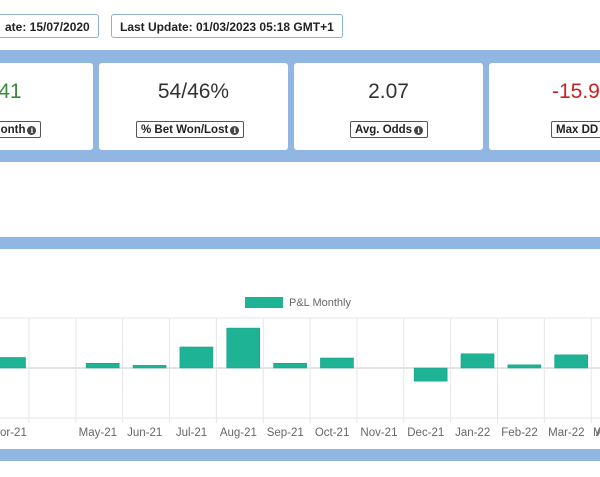 The image size is (600, 477). I want to click on x-tick-label: Sep-21, so click(285, 433).